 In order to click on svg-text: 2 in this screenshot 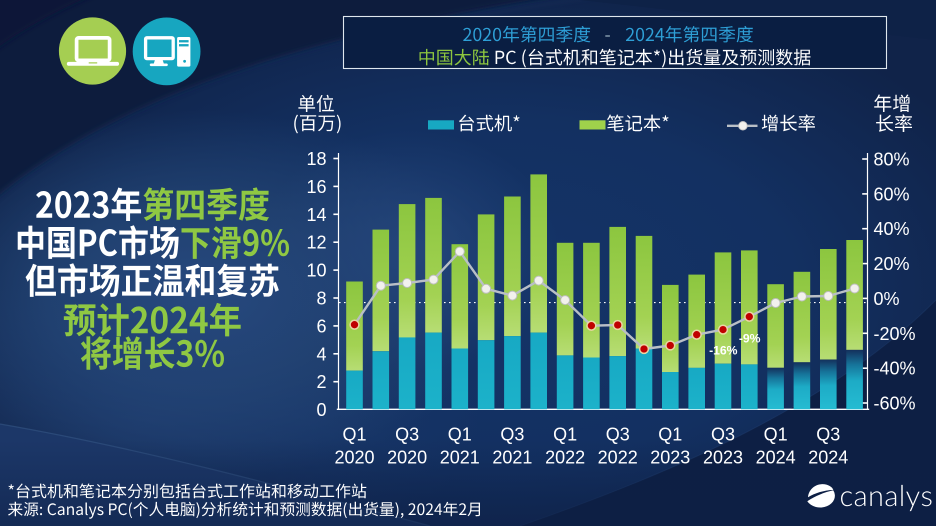, I will do `click(321, 382)`.